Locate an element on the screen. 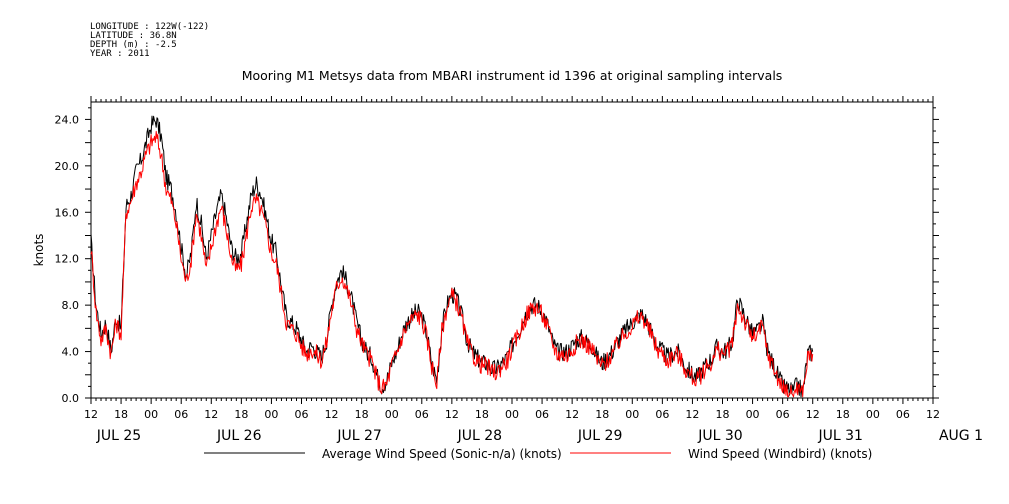 This screenshot has width=1009, height=504. x-day-label: JUL 31 is located at coordinates (839, 436).